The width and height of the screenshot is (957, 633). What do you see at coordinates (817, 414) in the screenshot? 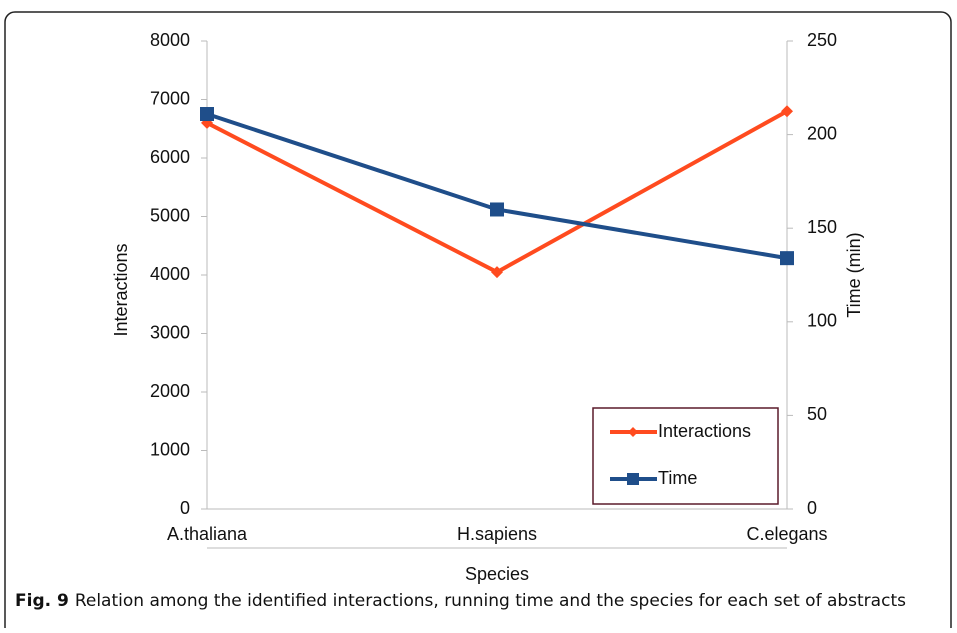
I see `y2-tick-label: 50` at bounding box center [817, 414].